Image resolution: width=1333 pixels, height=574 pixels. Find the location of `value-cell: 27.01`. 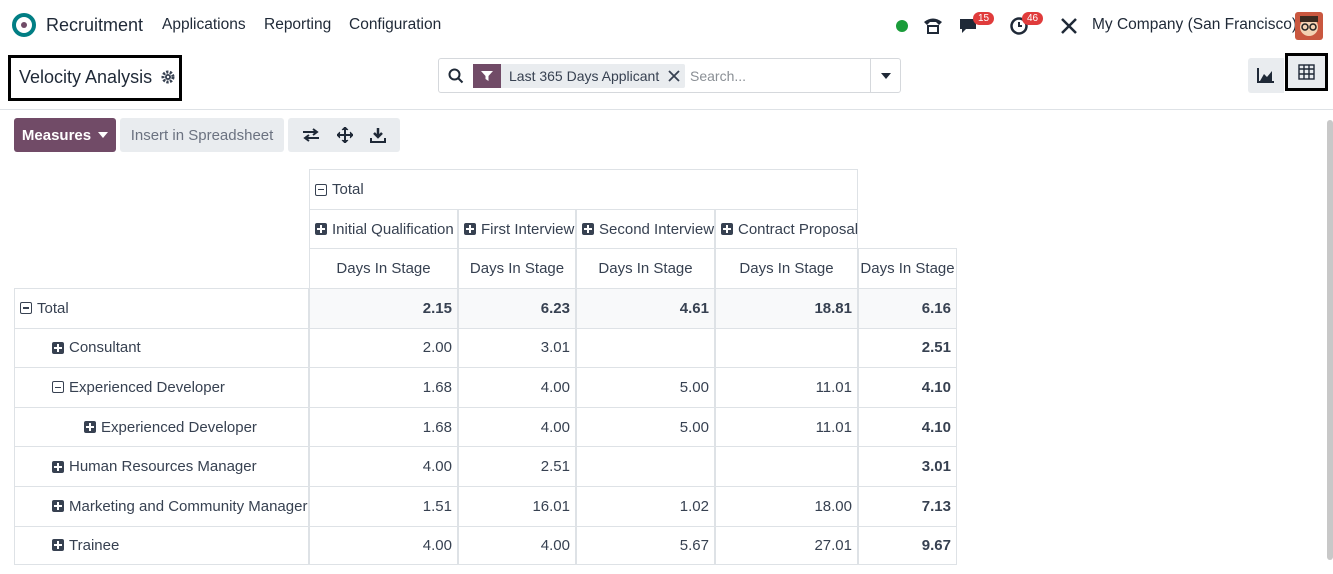

value-cell: 27.01 is located at coordinates (786, 545).